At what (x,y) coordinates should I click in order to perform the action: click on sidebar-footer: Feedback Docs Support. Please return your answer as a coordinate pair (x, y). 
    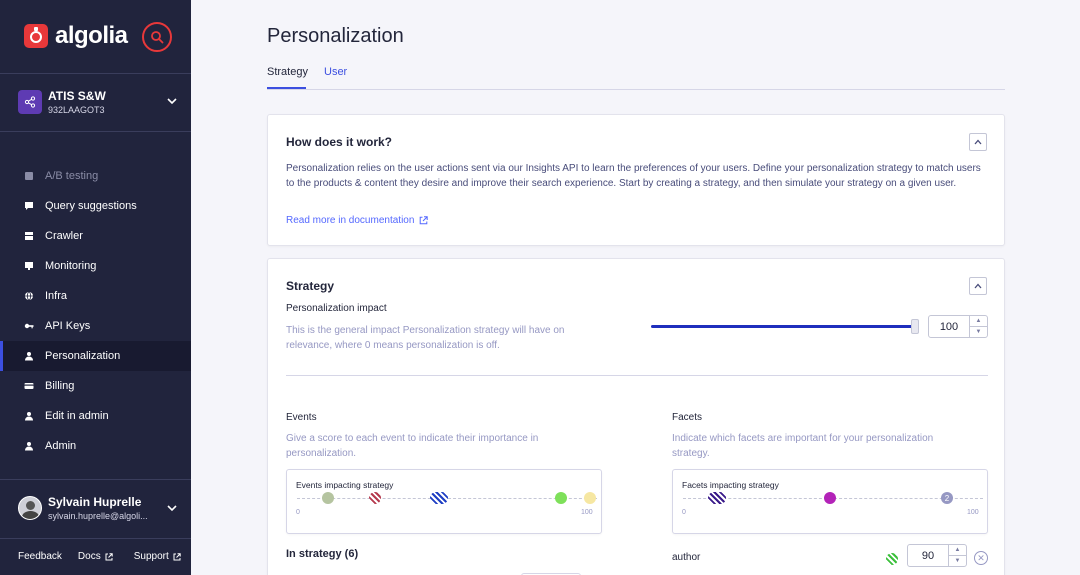
    Looking at the image, I should click on (99, 556).